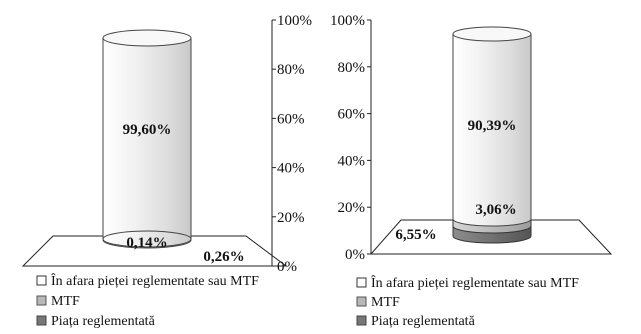 The height and width of the screenshot is (334, 641). I want to click on chart-left-tick-label: 40%, so click(291, 169).